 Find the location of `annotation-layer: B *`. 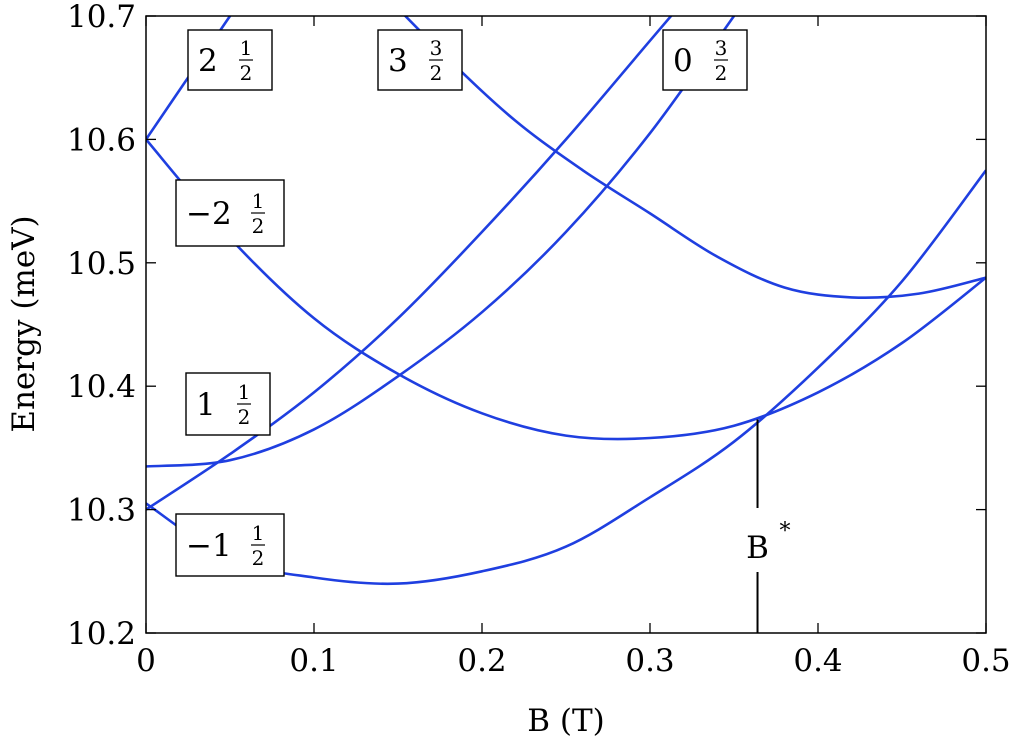

annotation-layer: B * is located at coordinates (768, 526).